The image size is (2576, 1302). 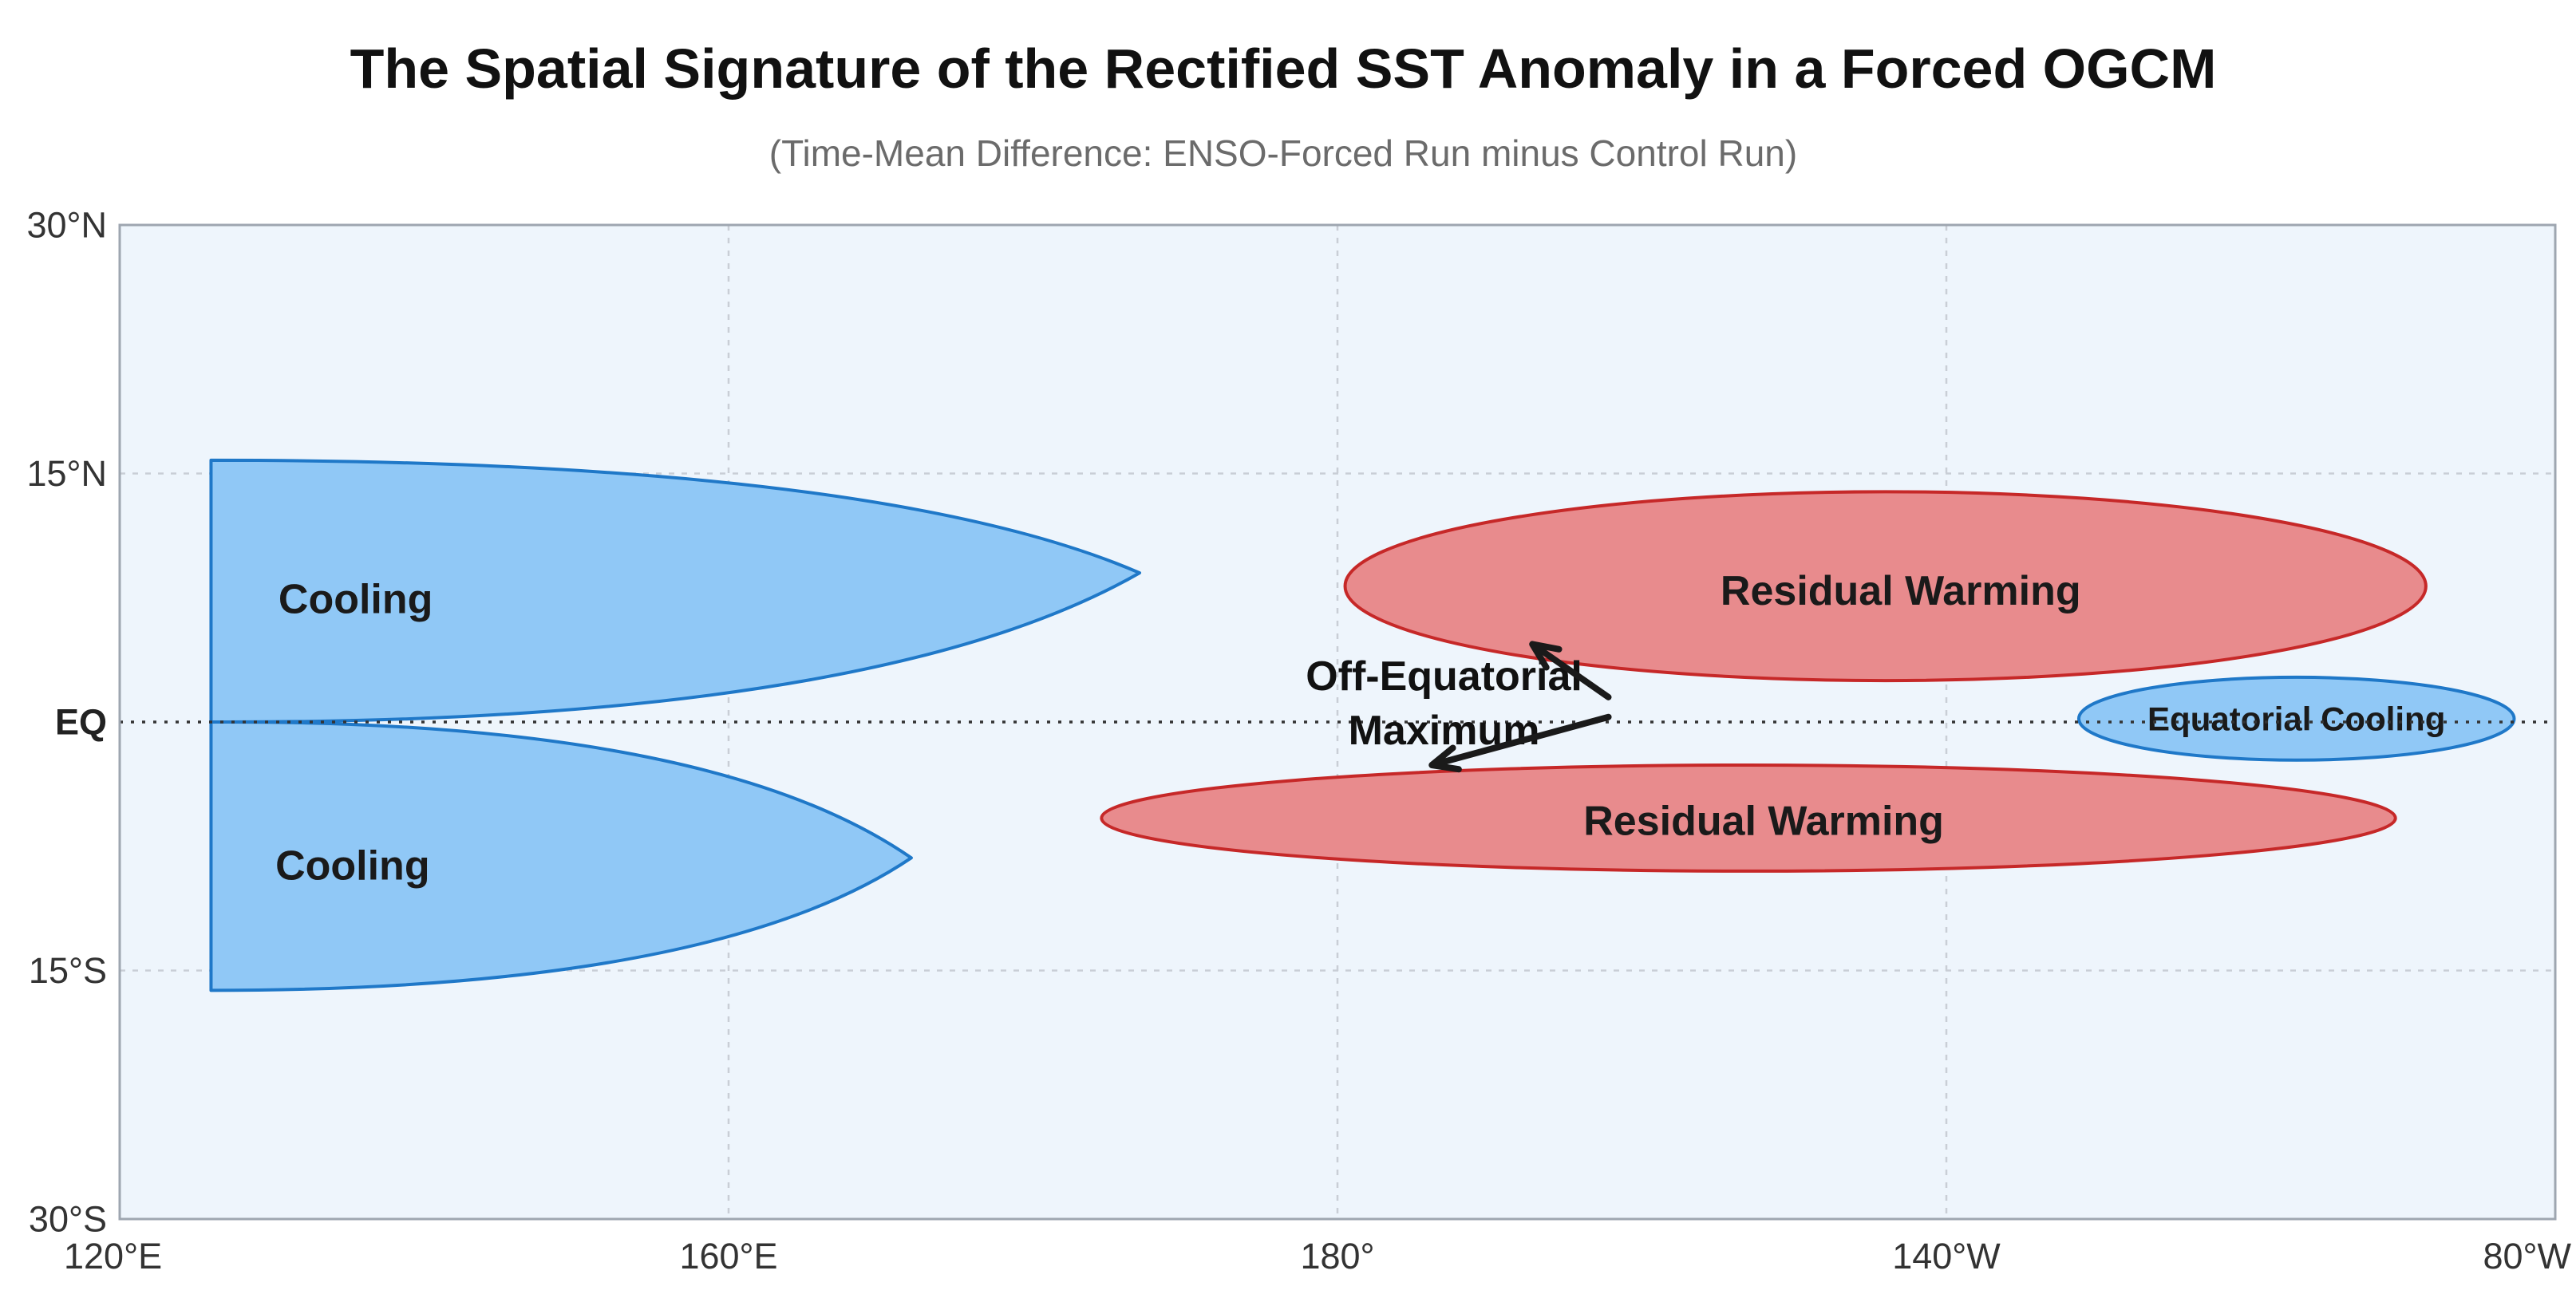 I want to click on region-label: Equatorial Cooling, so click(x=2296, y=718).